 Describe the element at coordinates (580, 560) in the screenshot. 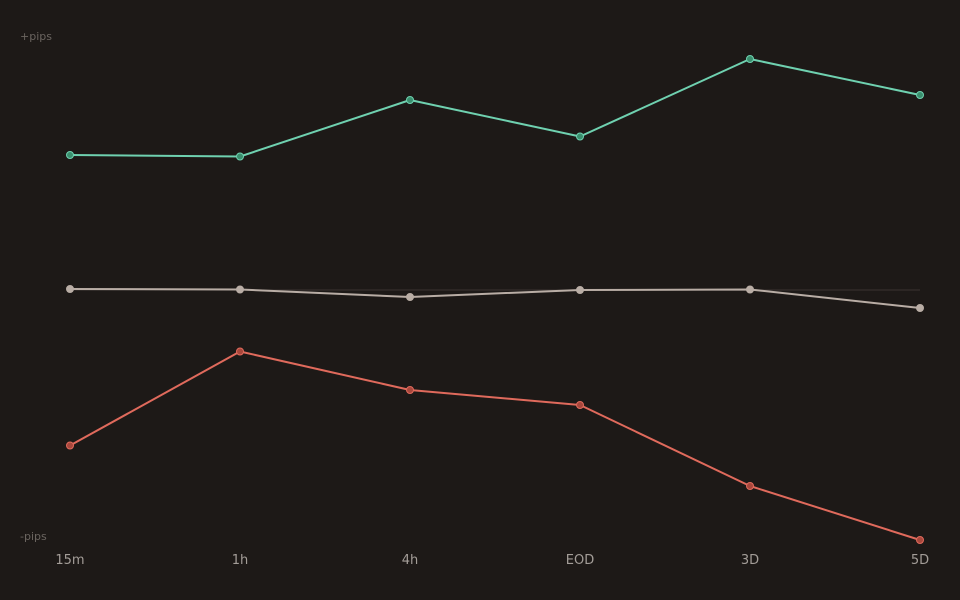

I see `x-tick-label: EOD` at that location.